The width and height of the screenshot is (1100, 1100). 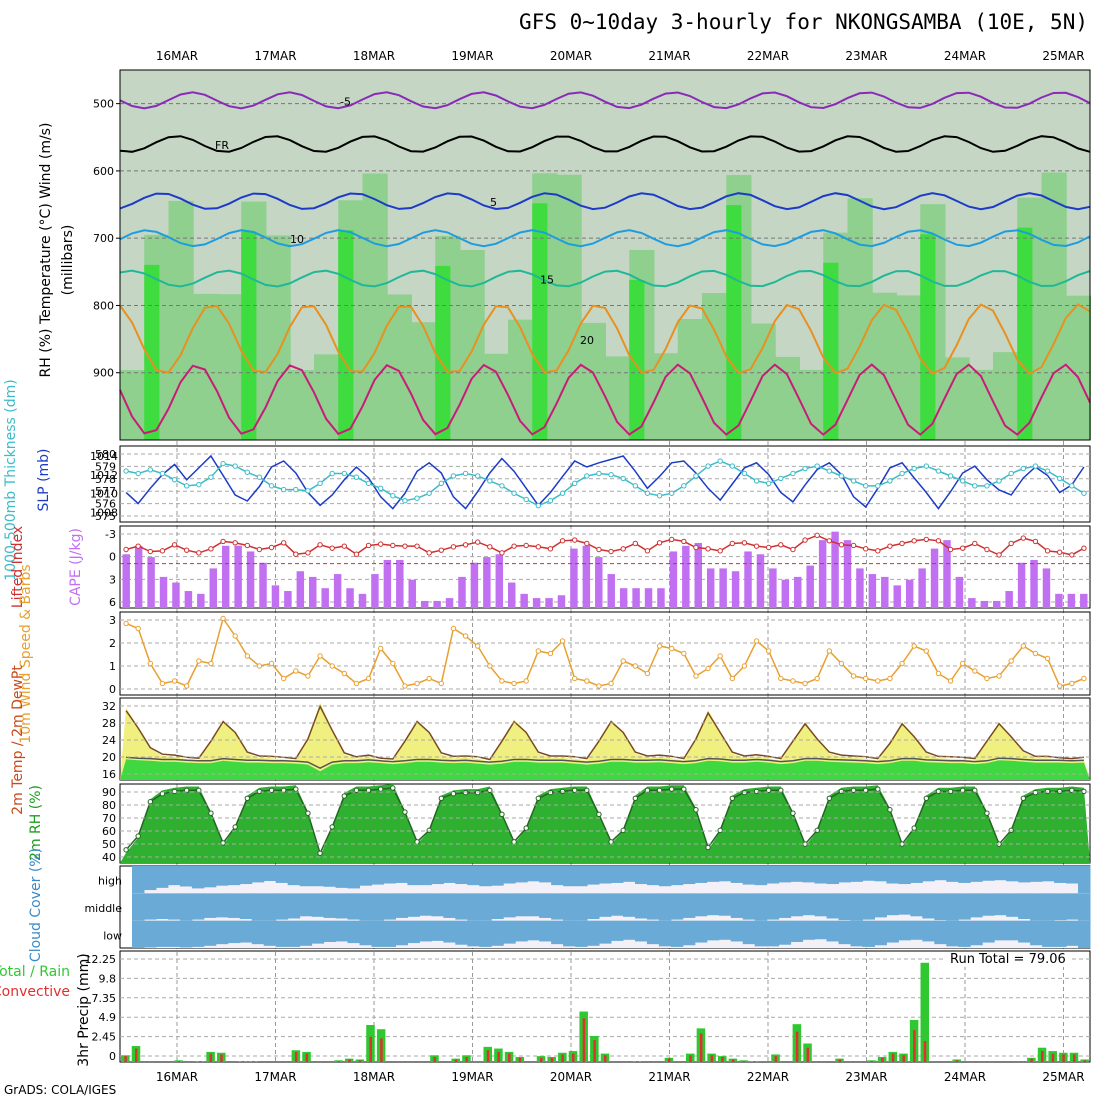 I want to click on rh-mid-band, so click(x=957, y=398).